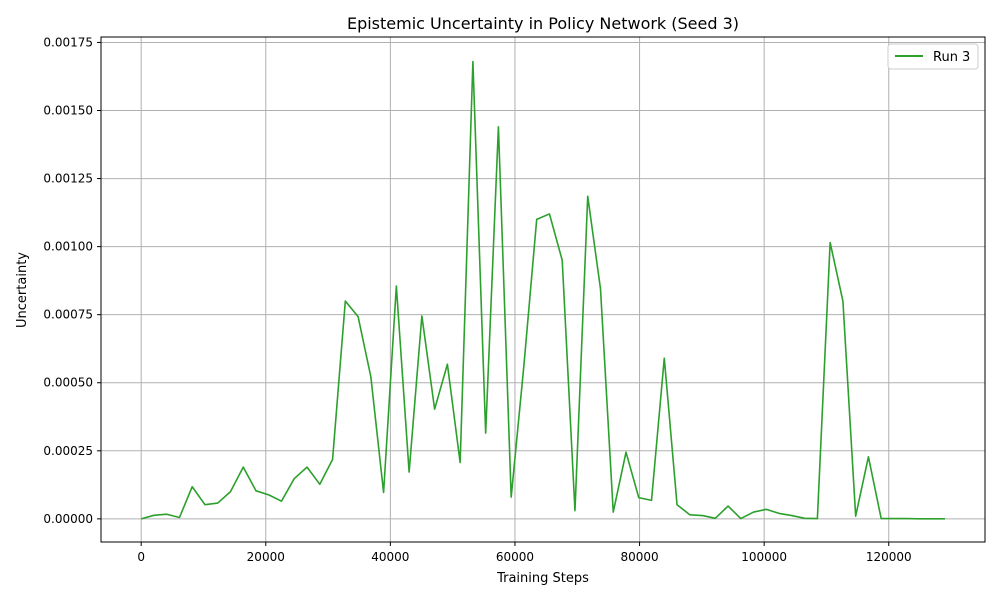 The height and width of the screenshot is (600, 1000). Describe the element at coordinates (68, 42) in the screenshot. I see `y-tick-label: 0.00175` at that location.